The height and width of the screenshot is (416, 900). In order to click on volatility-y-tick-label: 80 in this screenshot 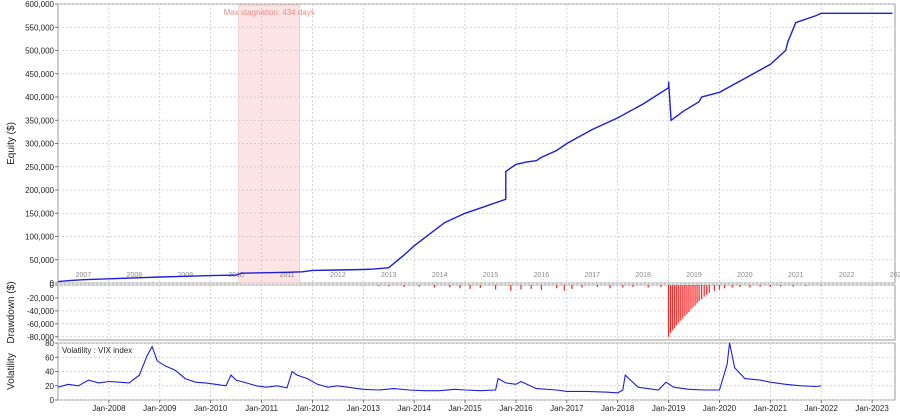, I will do `click(49, 343)`.